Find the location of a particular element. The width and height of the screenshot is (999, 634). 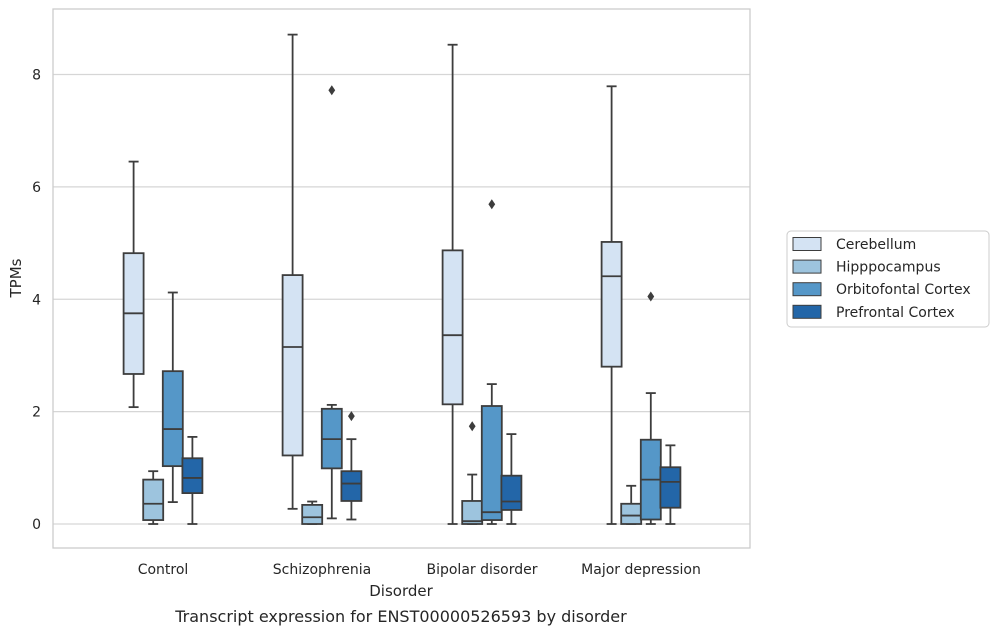

x-tick-label: Bipolar disorder is located at coordinates (481, 570).